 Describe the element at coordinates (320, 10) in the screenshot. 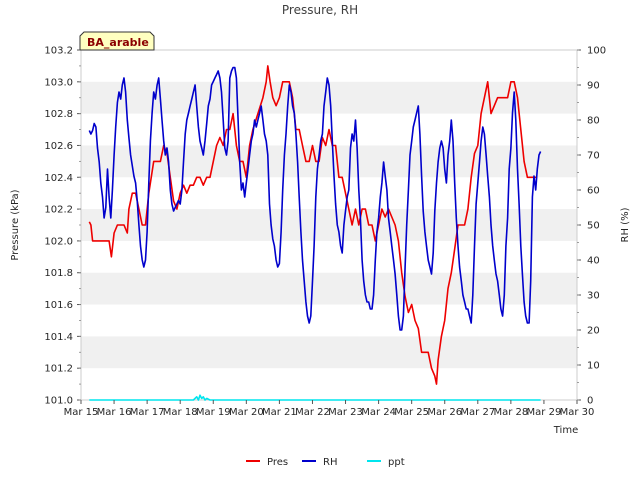

I see `chart-title: Pressure, RH` at that location.